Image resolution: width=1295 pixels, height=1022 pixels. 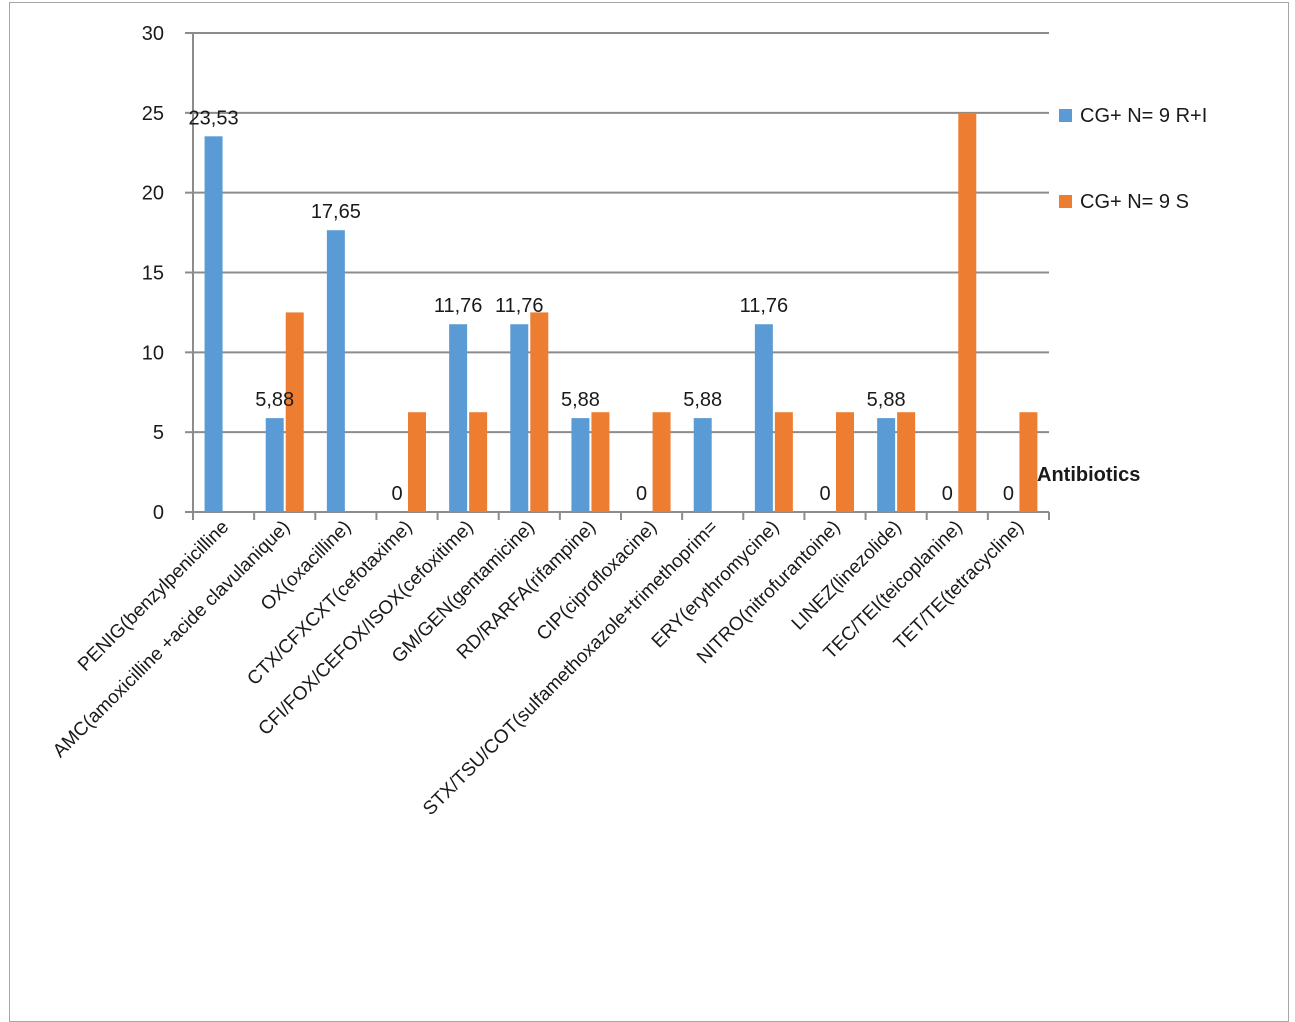 I want to click on legend-label: CG+ N= 9 S, so click(x=1134, y=202).